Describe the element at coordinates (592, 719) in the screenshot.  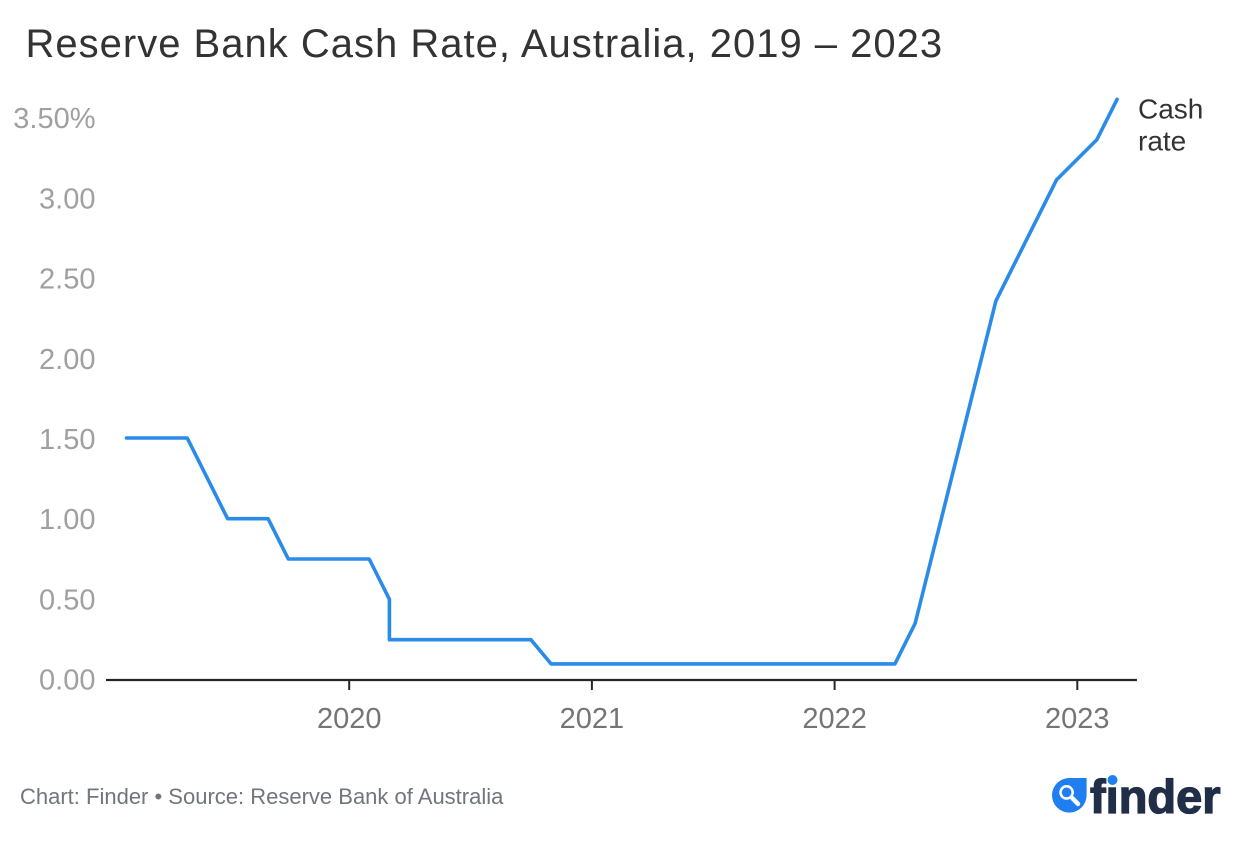
I see `svg-text: 2021` at that location.